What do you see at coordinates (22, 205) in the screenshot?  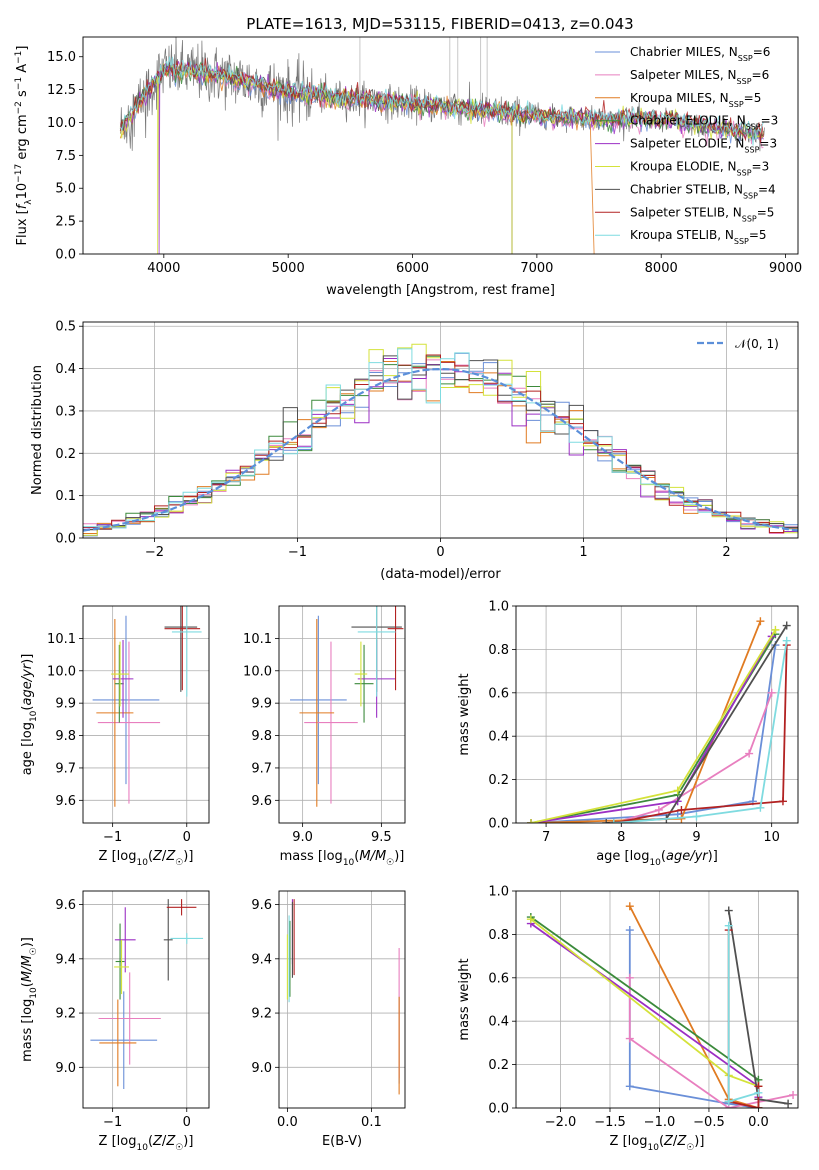 I see `label-part: f` at bounding box center [22, 205].